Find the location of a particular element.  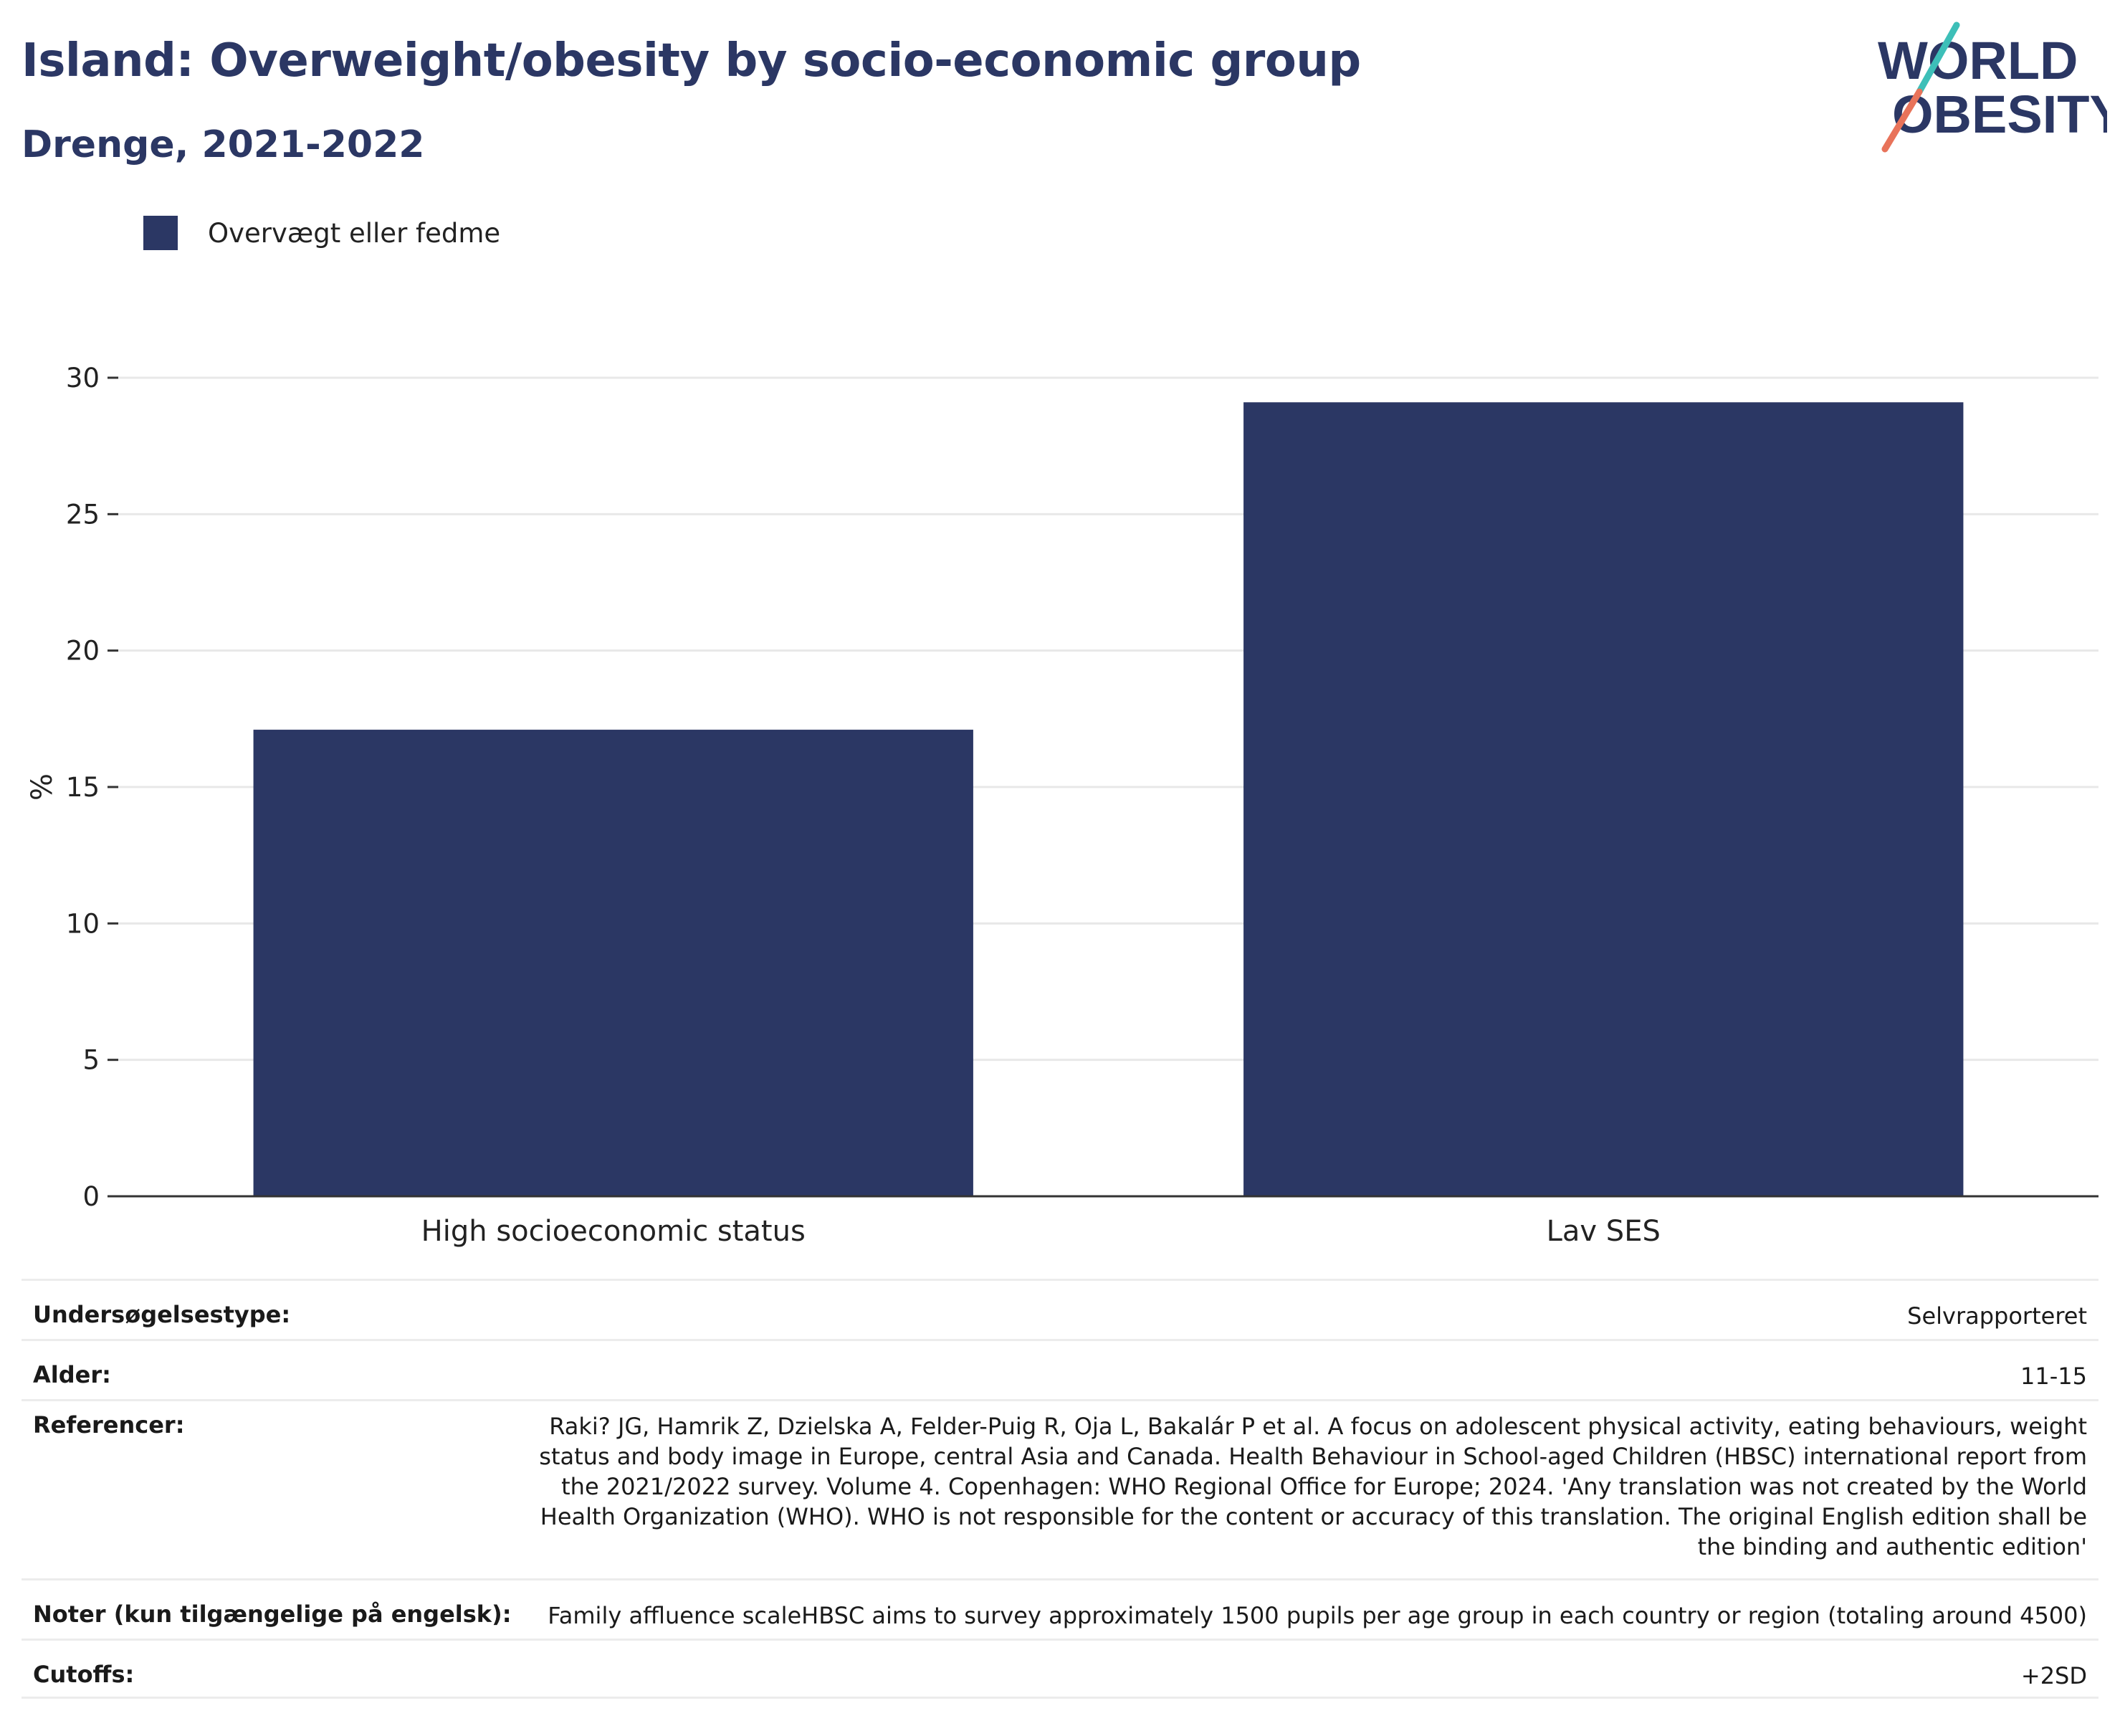

logo-line2: OBESITY is located at coordinates (2000, 114).